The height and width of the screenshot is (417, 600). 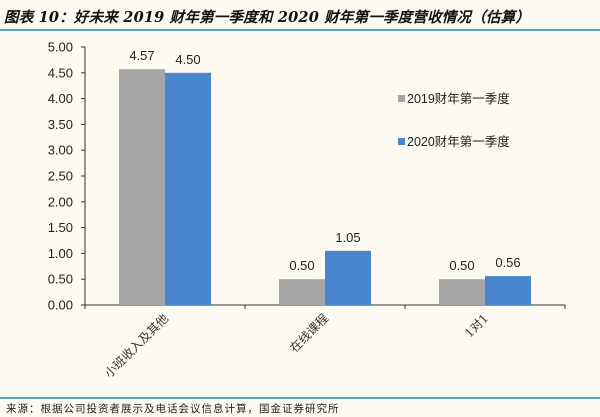 What do you see at coordinates (187, 59) in the screenshot?
I see `data-label: 4.50` at bounding box center [187, 59].